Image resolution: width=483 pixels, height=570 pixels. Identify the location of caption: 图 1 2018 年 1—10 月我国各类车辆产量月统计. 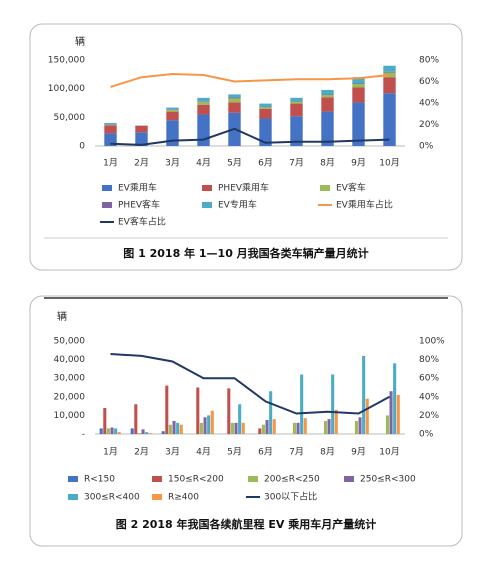
(245, 253).